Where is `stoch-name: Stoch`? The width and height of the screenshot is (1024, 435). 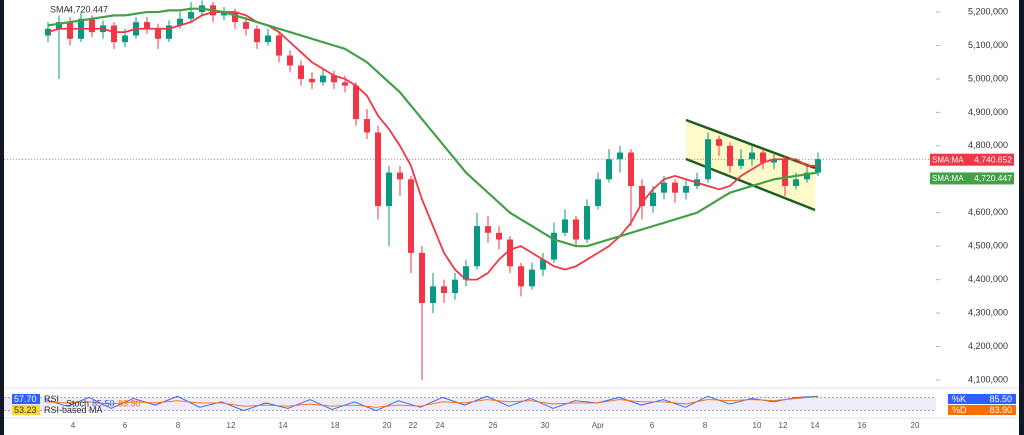
stoch-name: Stoch is located at coordinates (77, 403).